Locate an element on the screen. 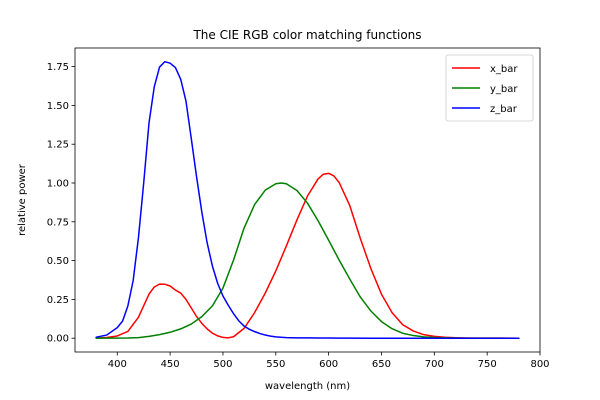  x-tick-label: 650 is located at coordinates (381, 364).